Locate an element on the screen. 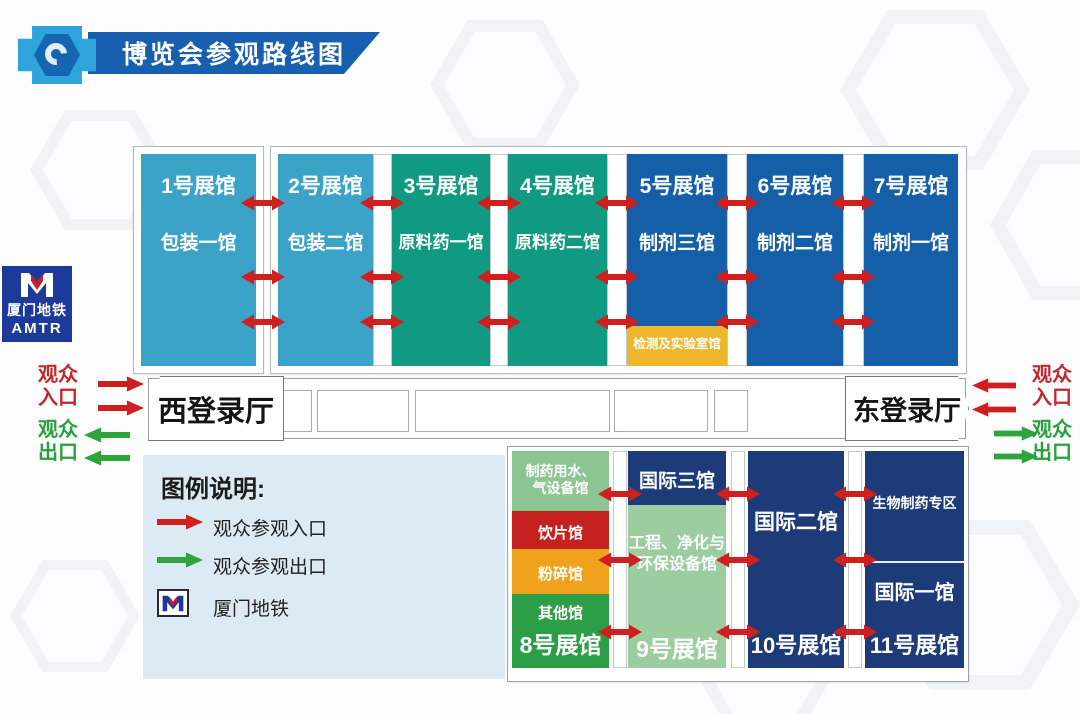 The width and height of the screenshot is (1080, 714). hall-11-biopharma-zone: 生物制药专区 is located at coordinates (914, 503).